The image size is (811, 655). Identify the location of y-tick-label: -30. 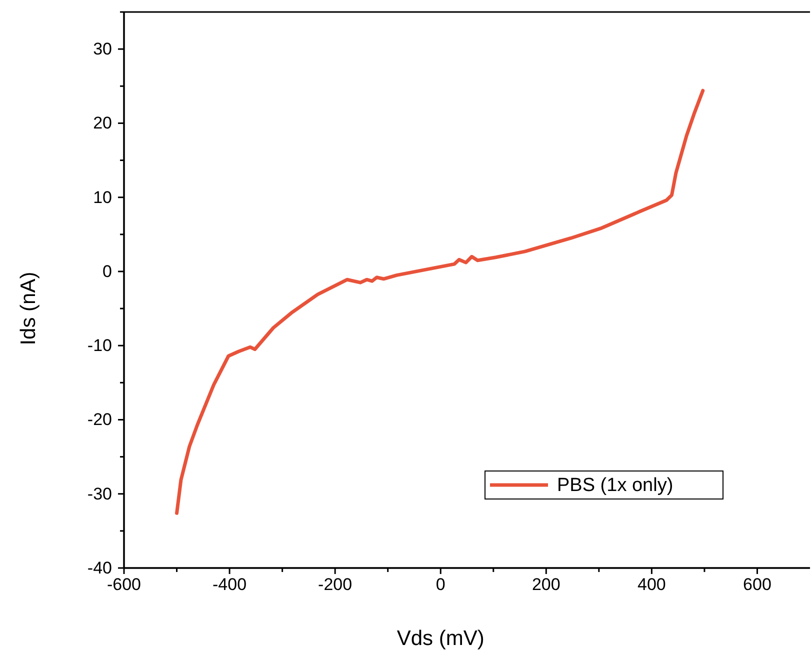
(99, 494).